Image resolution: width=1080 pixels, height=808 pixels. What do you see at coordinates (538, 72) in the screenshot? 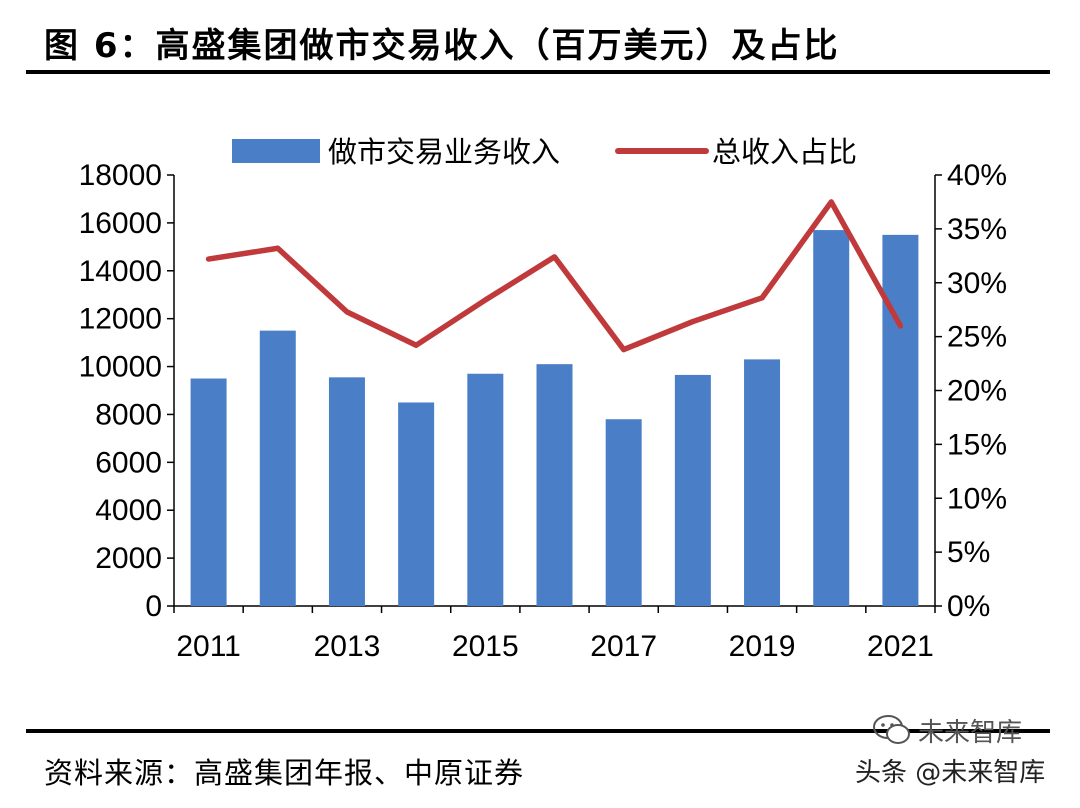
I see `top-rule` at bounding box center [538, 72].